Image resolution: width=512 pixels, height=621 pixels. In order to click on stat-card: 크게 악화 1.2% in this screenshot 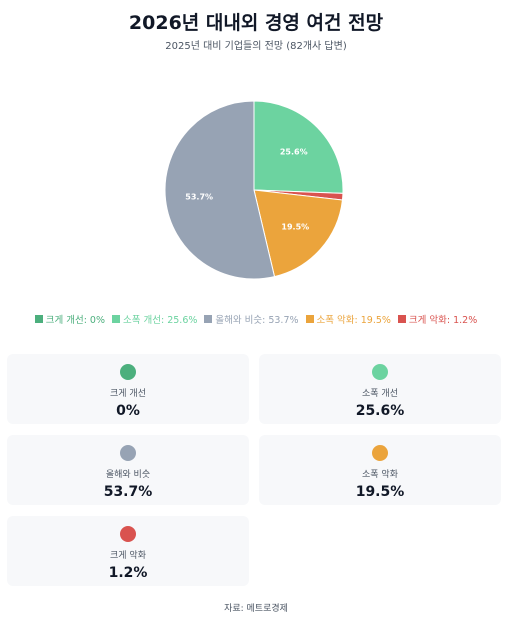, I will do `click(128, 551)`.